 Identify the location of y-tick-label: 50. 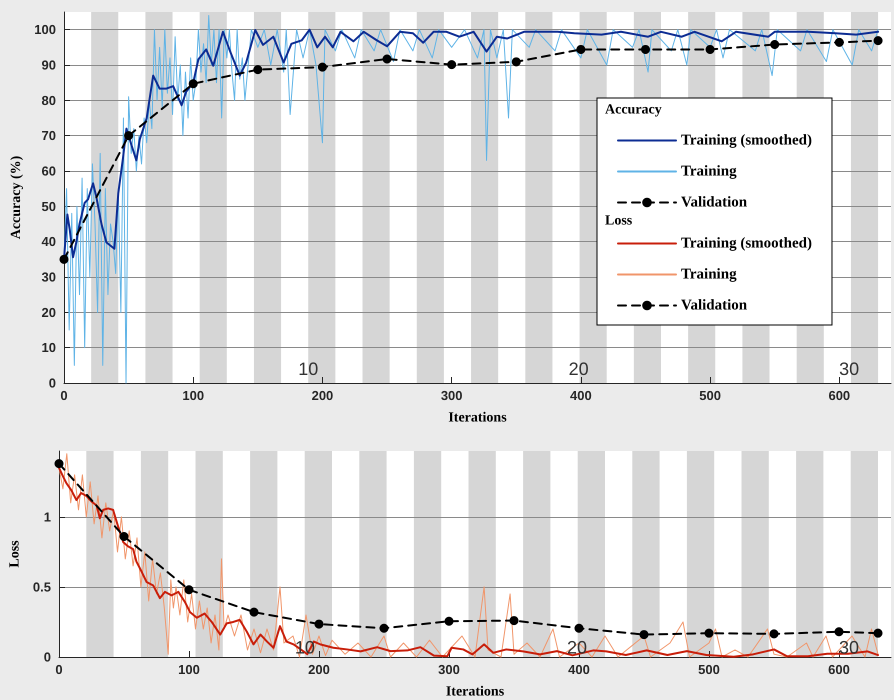
(49, 206).